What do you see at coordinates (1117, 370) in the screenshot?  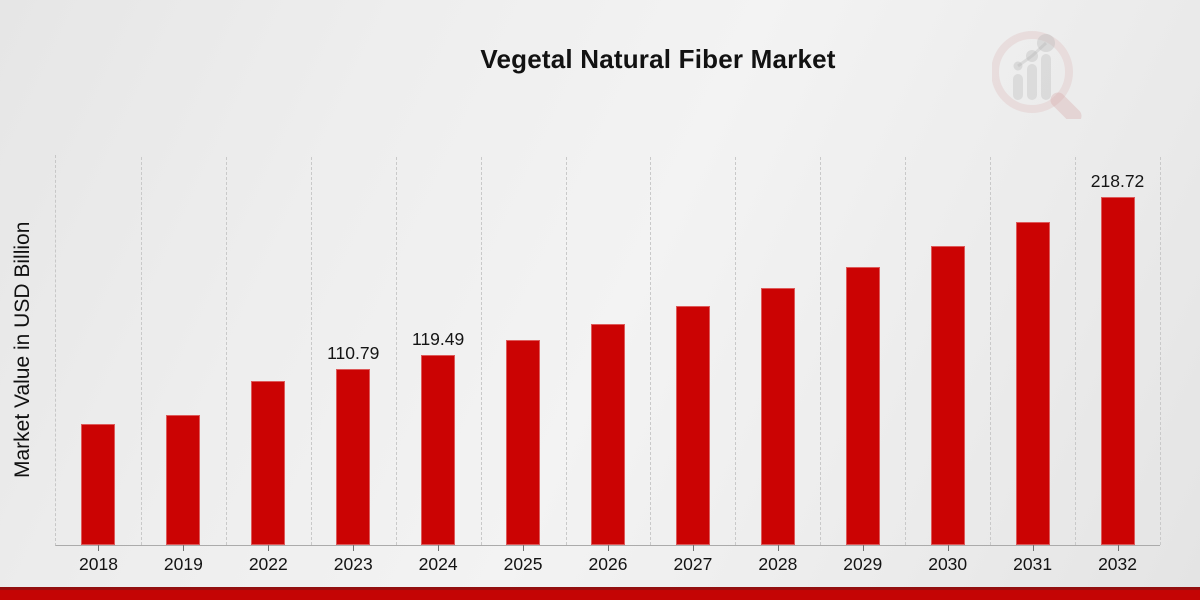 I see `bar-2032` at bounding box center [1117, 370].